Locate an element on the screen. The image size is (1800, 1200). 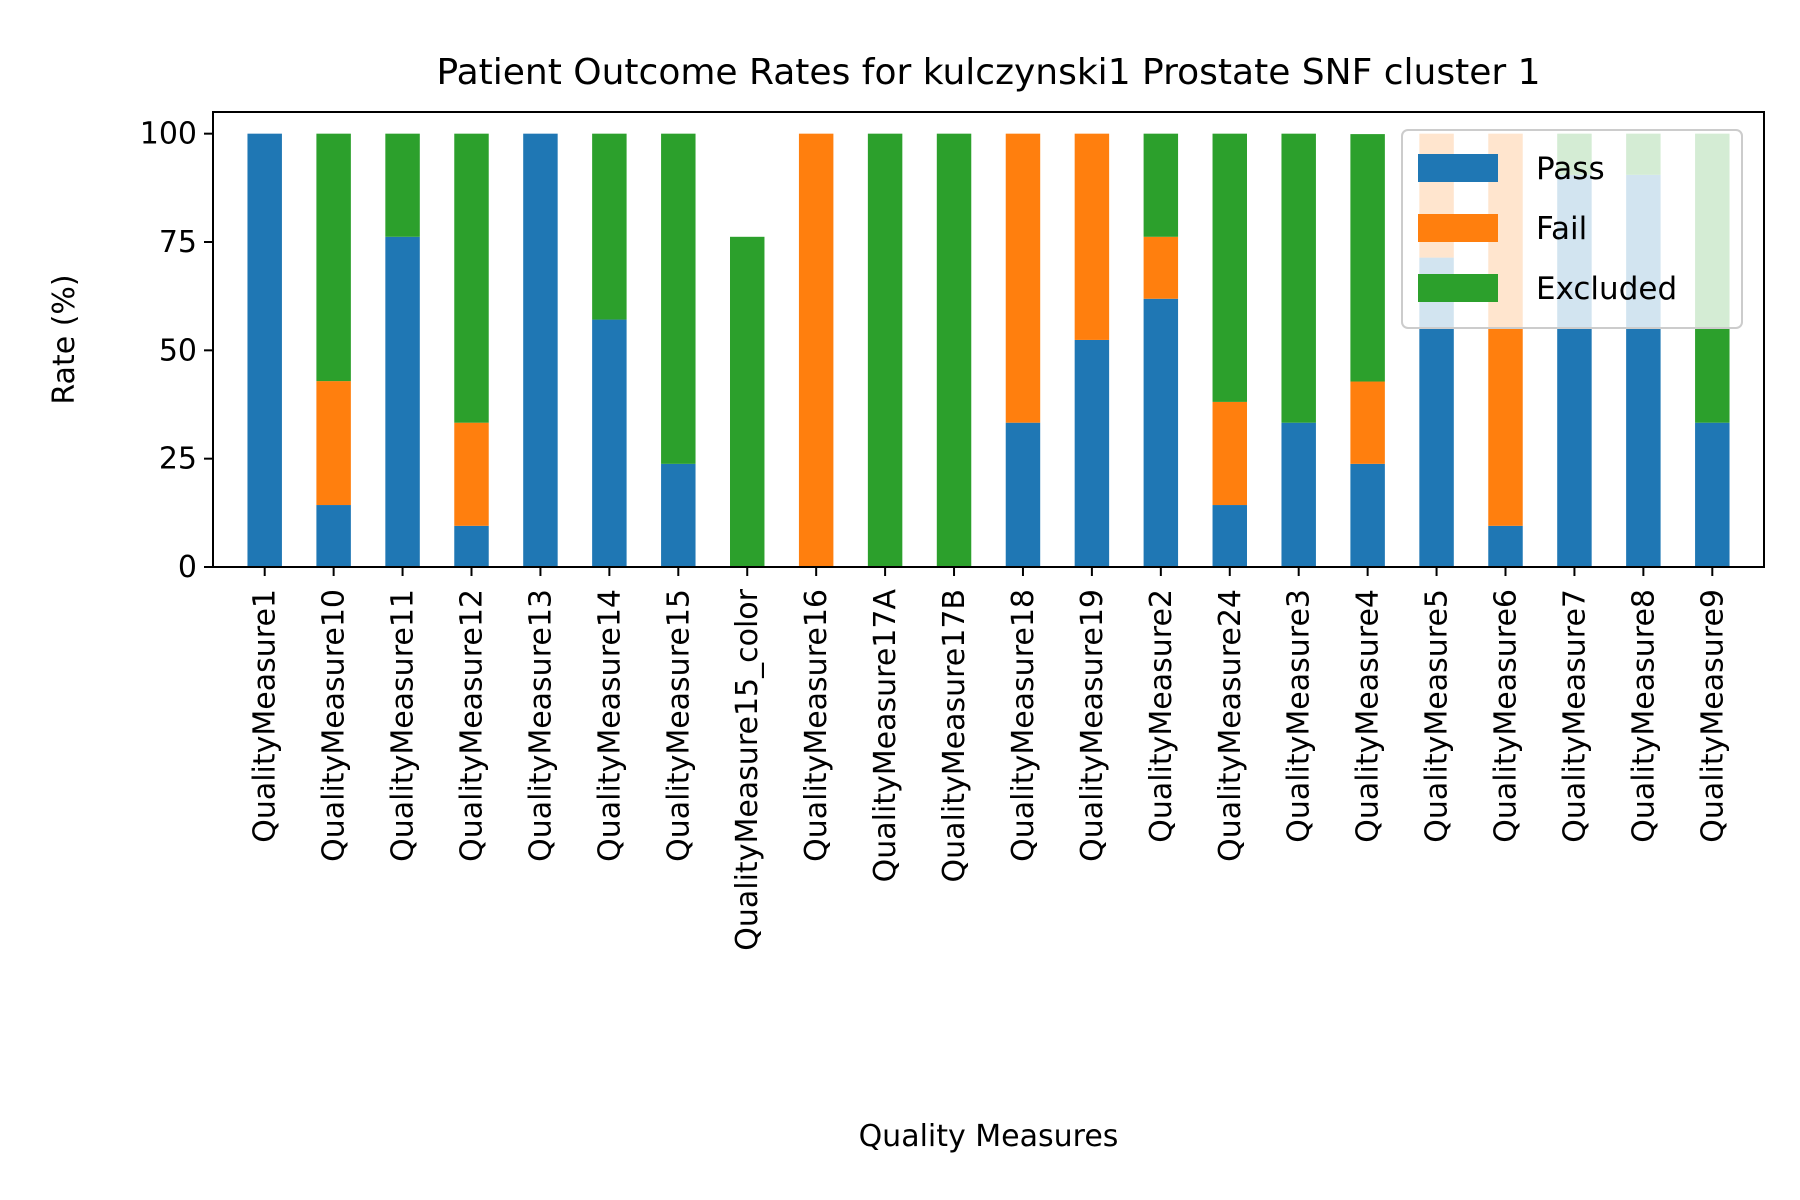
y-tick-label: 75 is located at coordinates (178, 242).